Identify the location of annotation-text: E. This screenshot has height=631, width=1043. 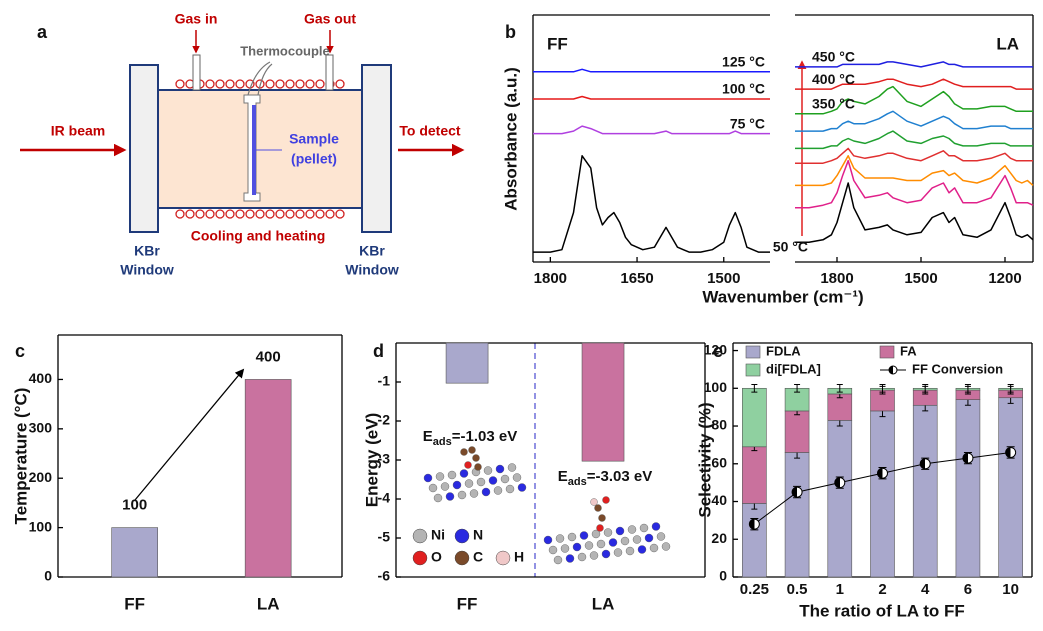
(563, 476).